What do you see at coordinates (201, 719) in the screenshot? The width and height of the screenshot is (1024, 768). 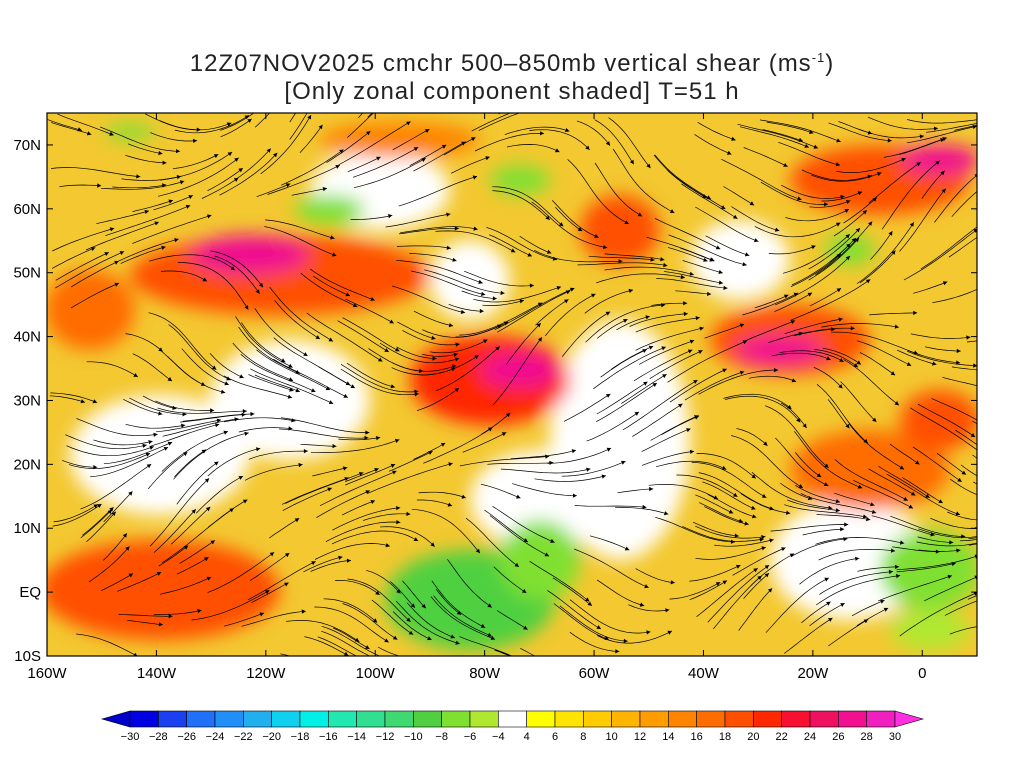 I see `colorbar-segment` at bounding box center [201, 719].